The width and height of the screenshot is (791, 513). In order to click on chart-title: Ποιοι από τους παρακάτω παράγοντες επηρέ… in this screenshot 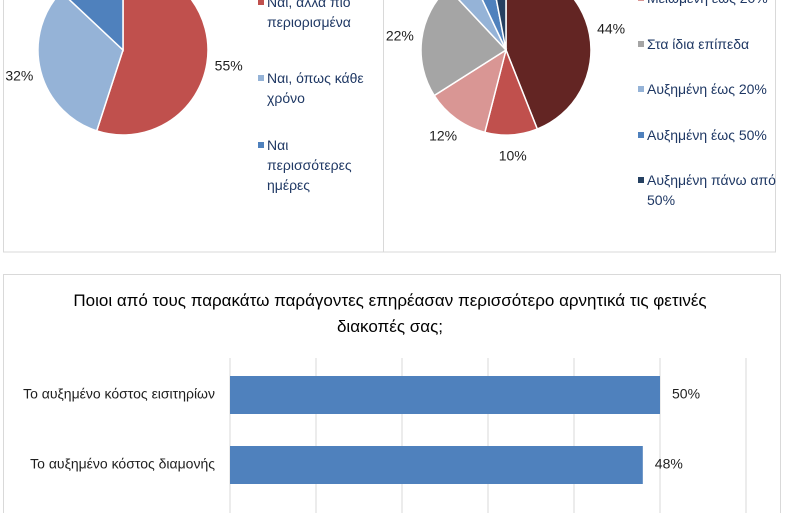, I will do `click(390, 313)`.